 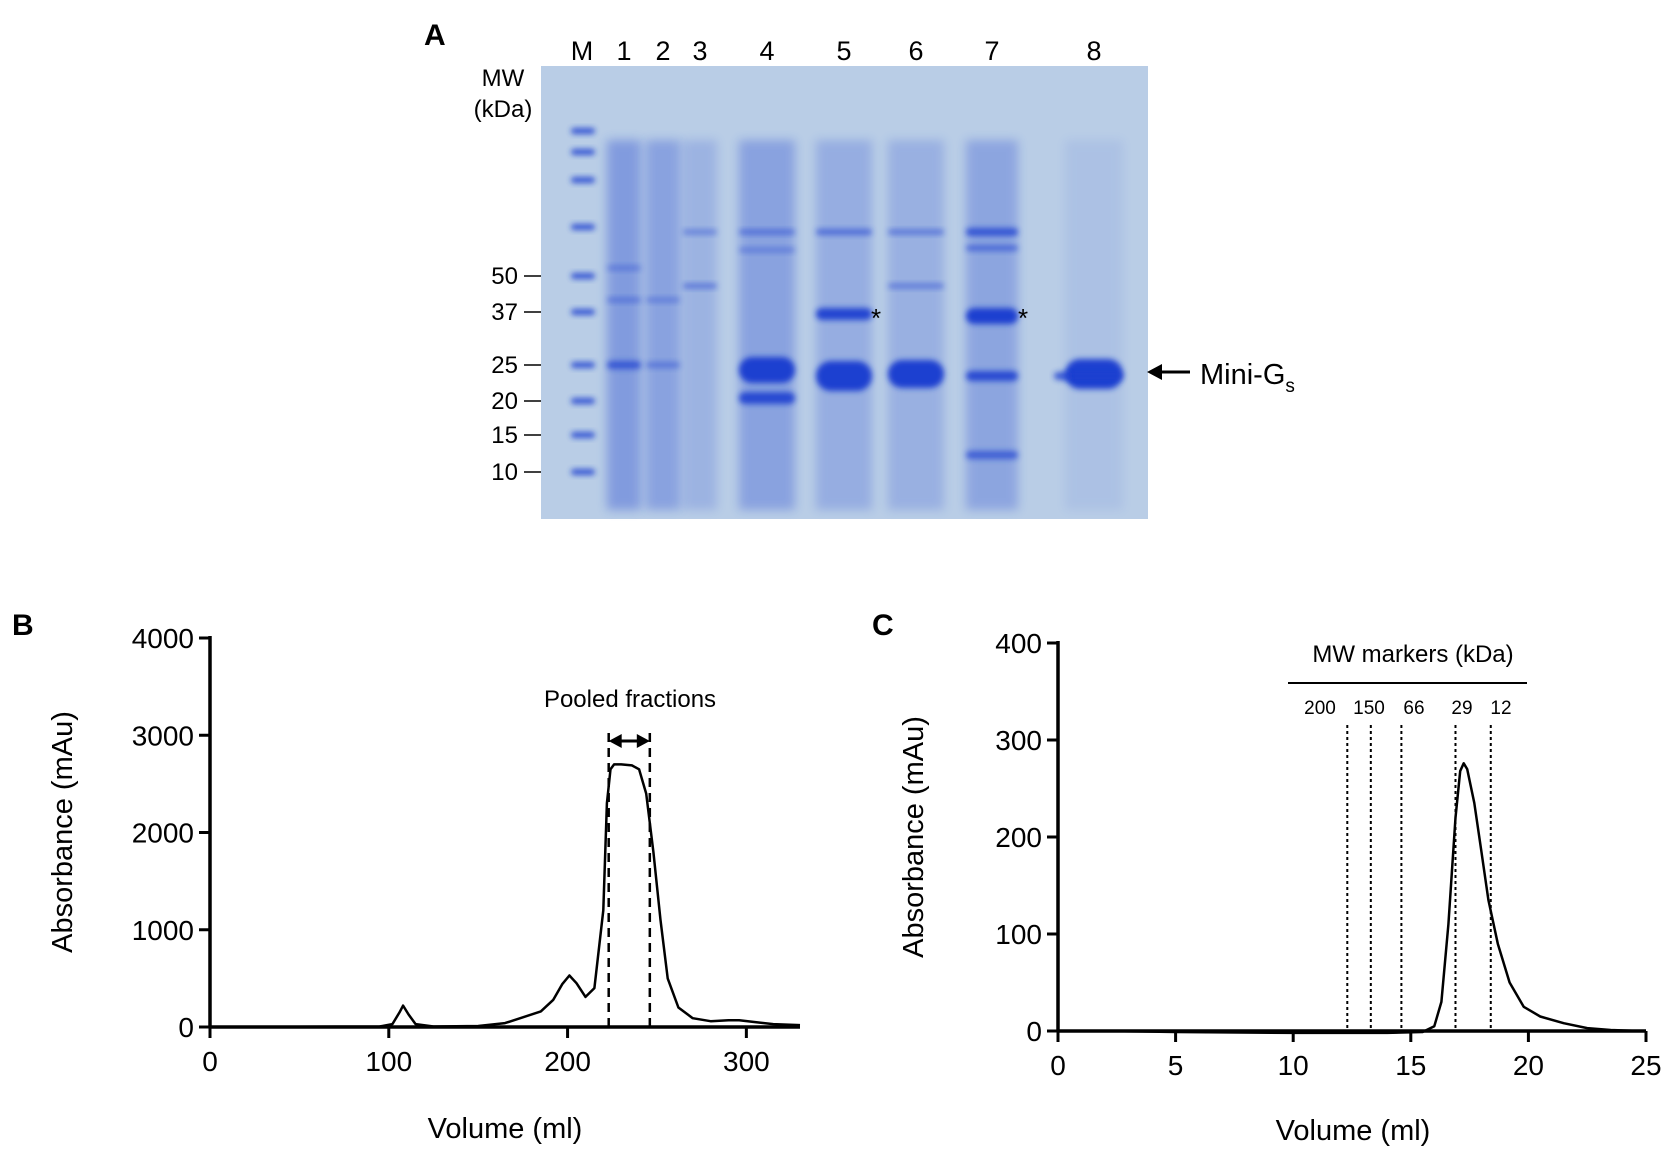 I want to click on y-tick-label: 300, so click(x=1018, y=740).